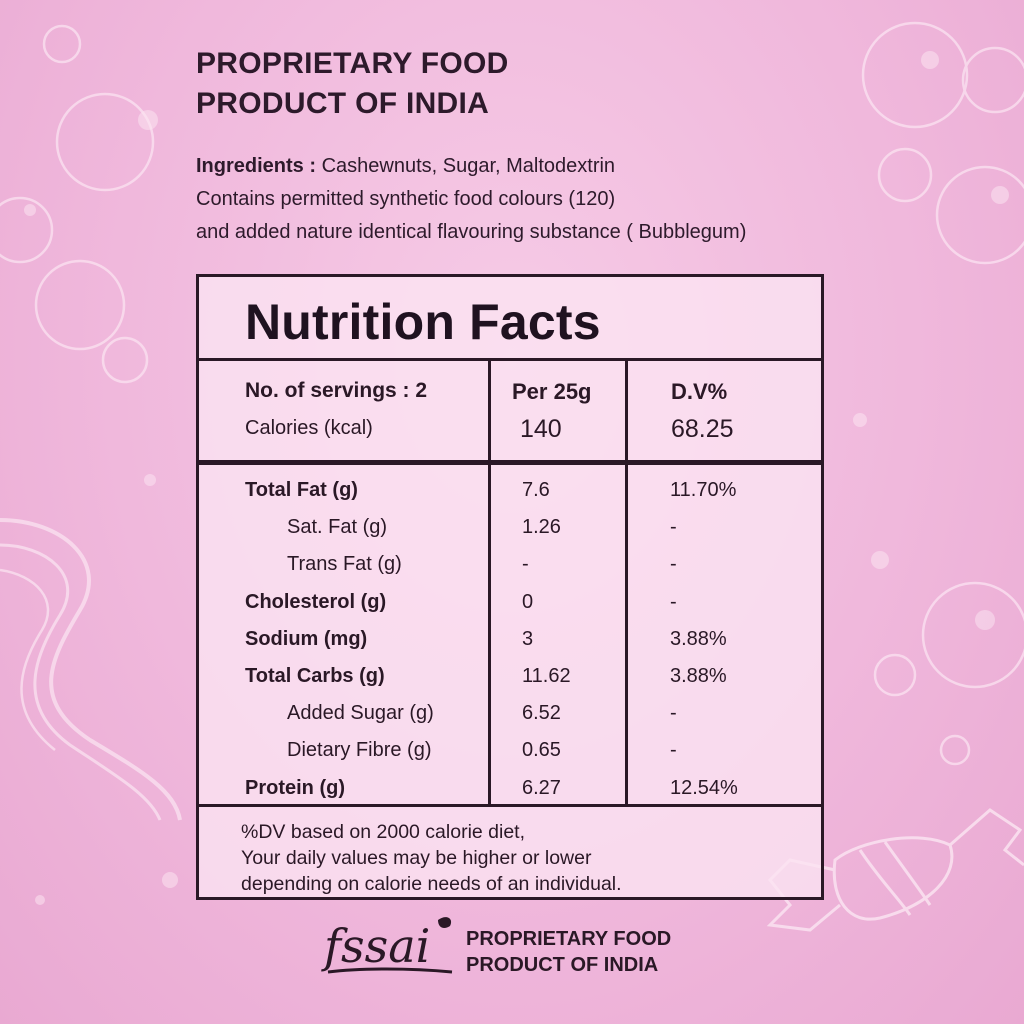  Describe the element at coordinates (510, 359) in the screenshot. I see `title-divider` at that location.